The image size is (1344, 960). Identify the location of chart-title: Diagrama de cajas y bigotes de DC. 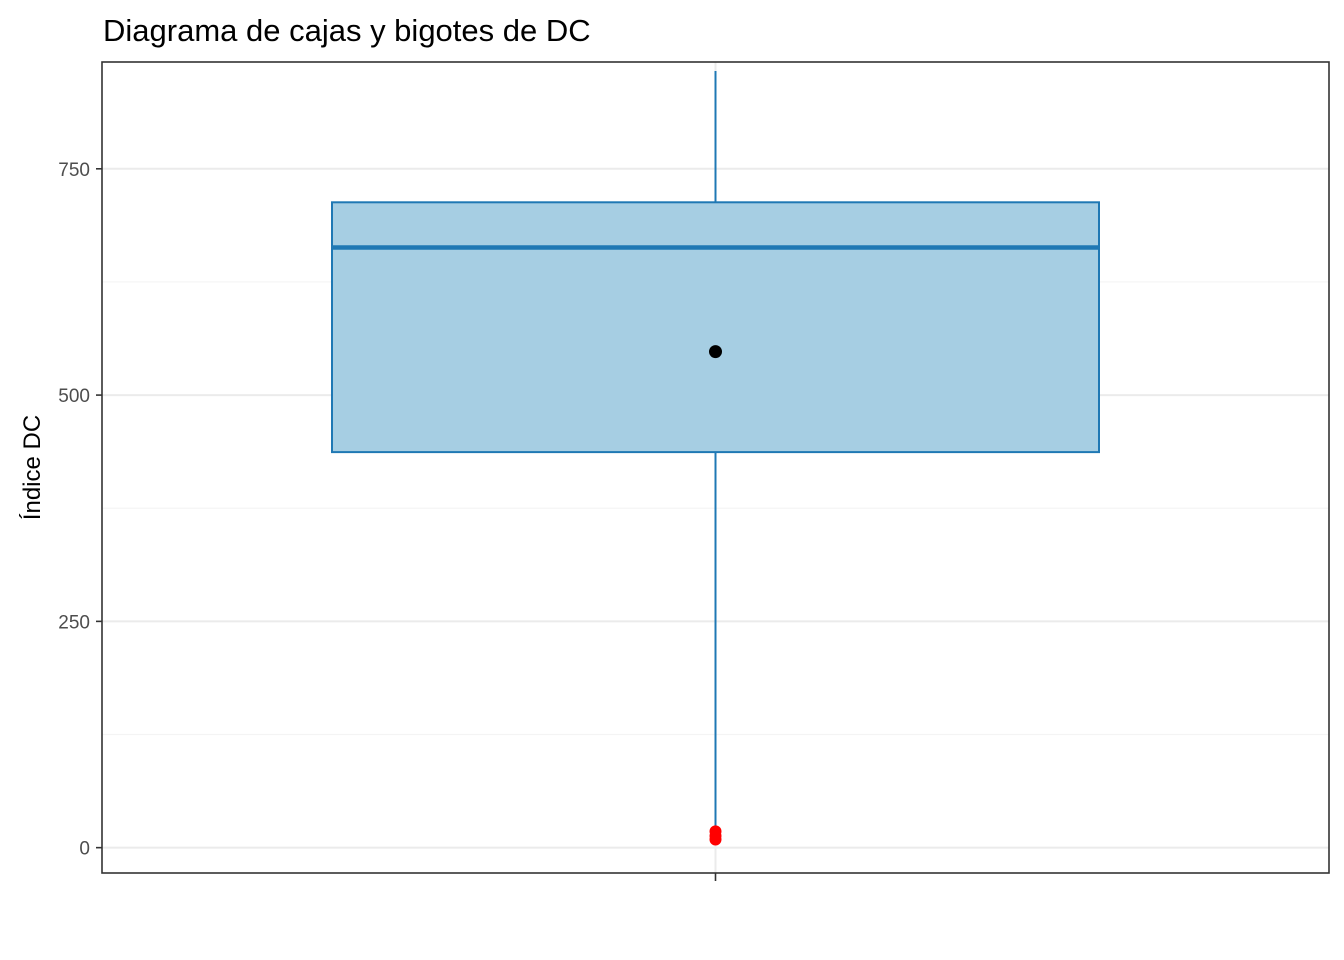
(347, 30).